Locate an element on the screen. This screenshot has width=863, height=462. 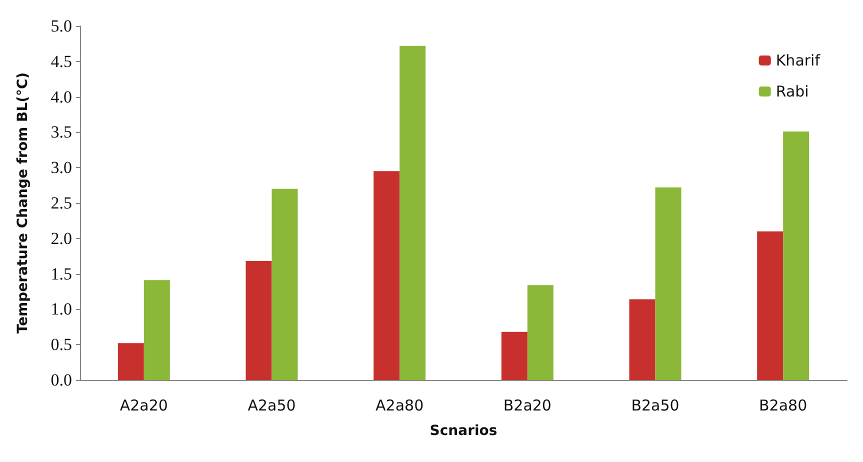
y-axis-title: Temperature Change from BL(°C) is located at coordinates (23, 203).